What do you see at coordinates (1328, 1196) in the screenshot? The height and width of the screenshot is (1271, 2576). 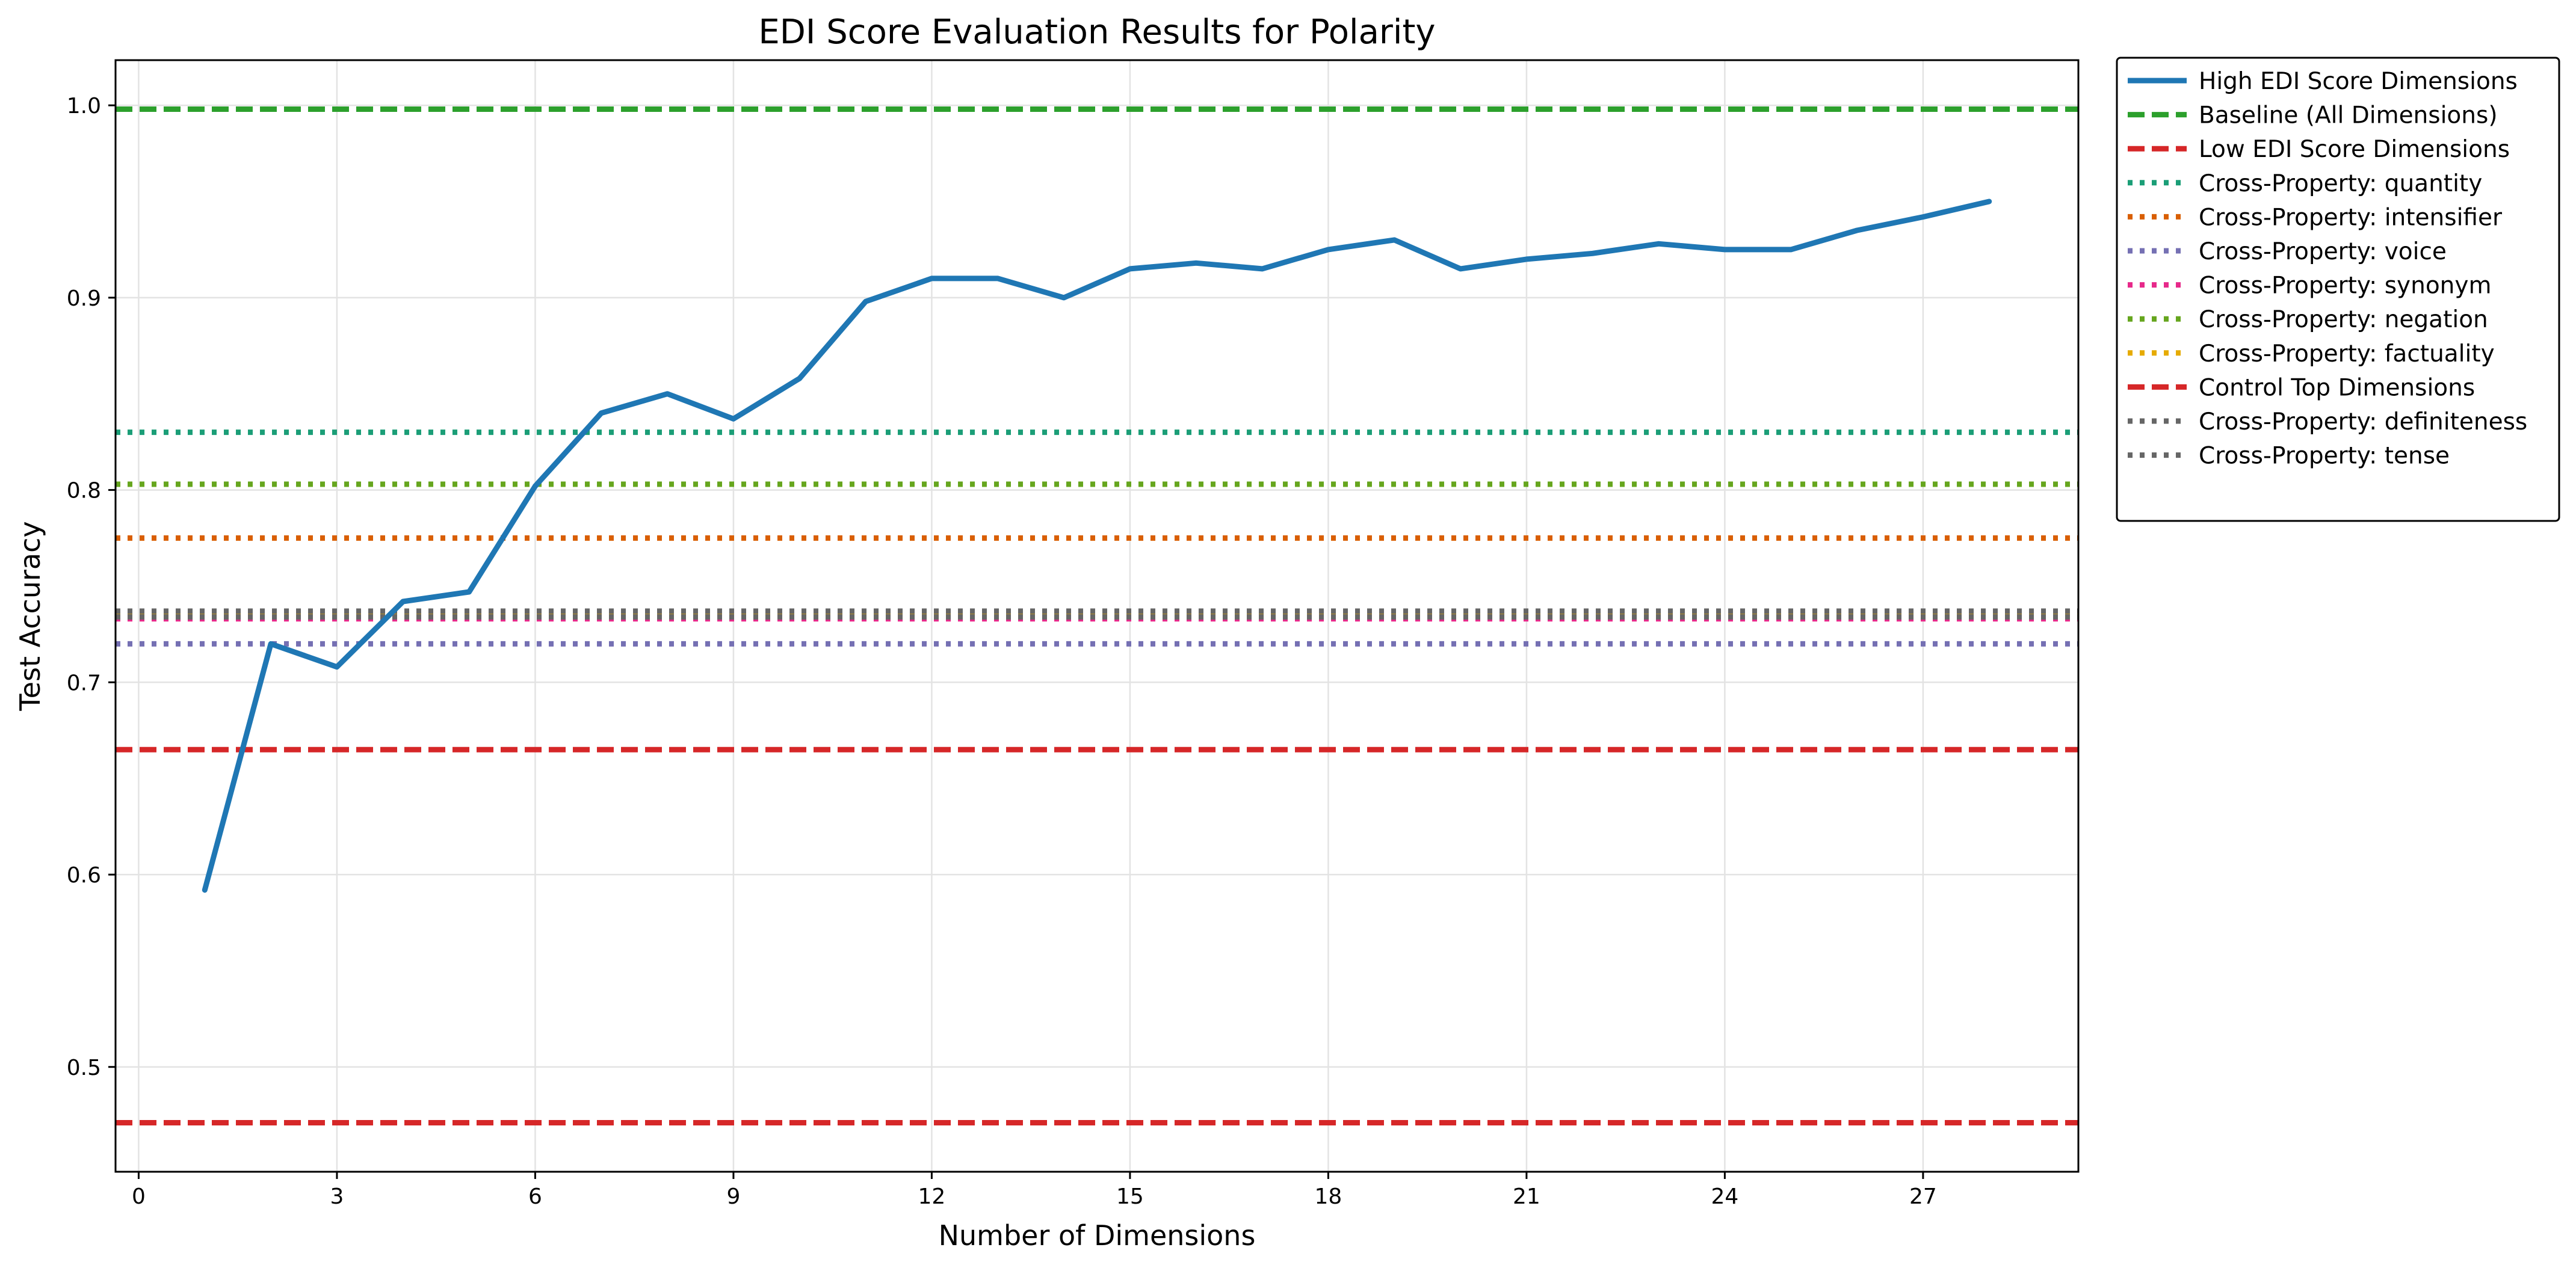 I see `x-tick-label: 18` at bounding box center [1328, 1196].